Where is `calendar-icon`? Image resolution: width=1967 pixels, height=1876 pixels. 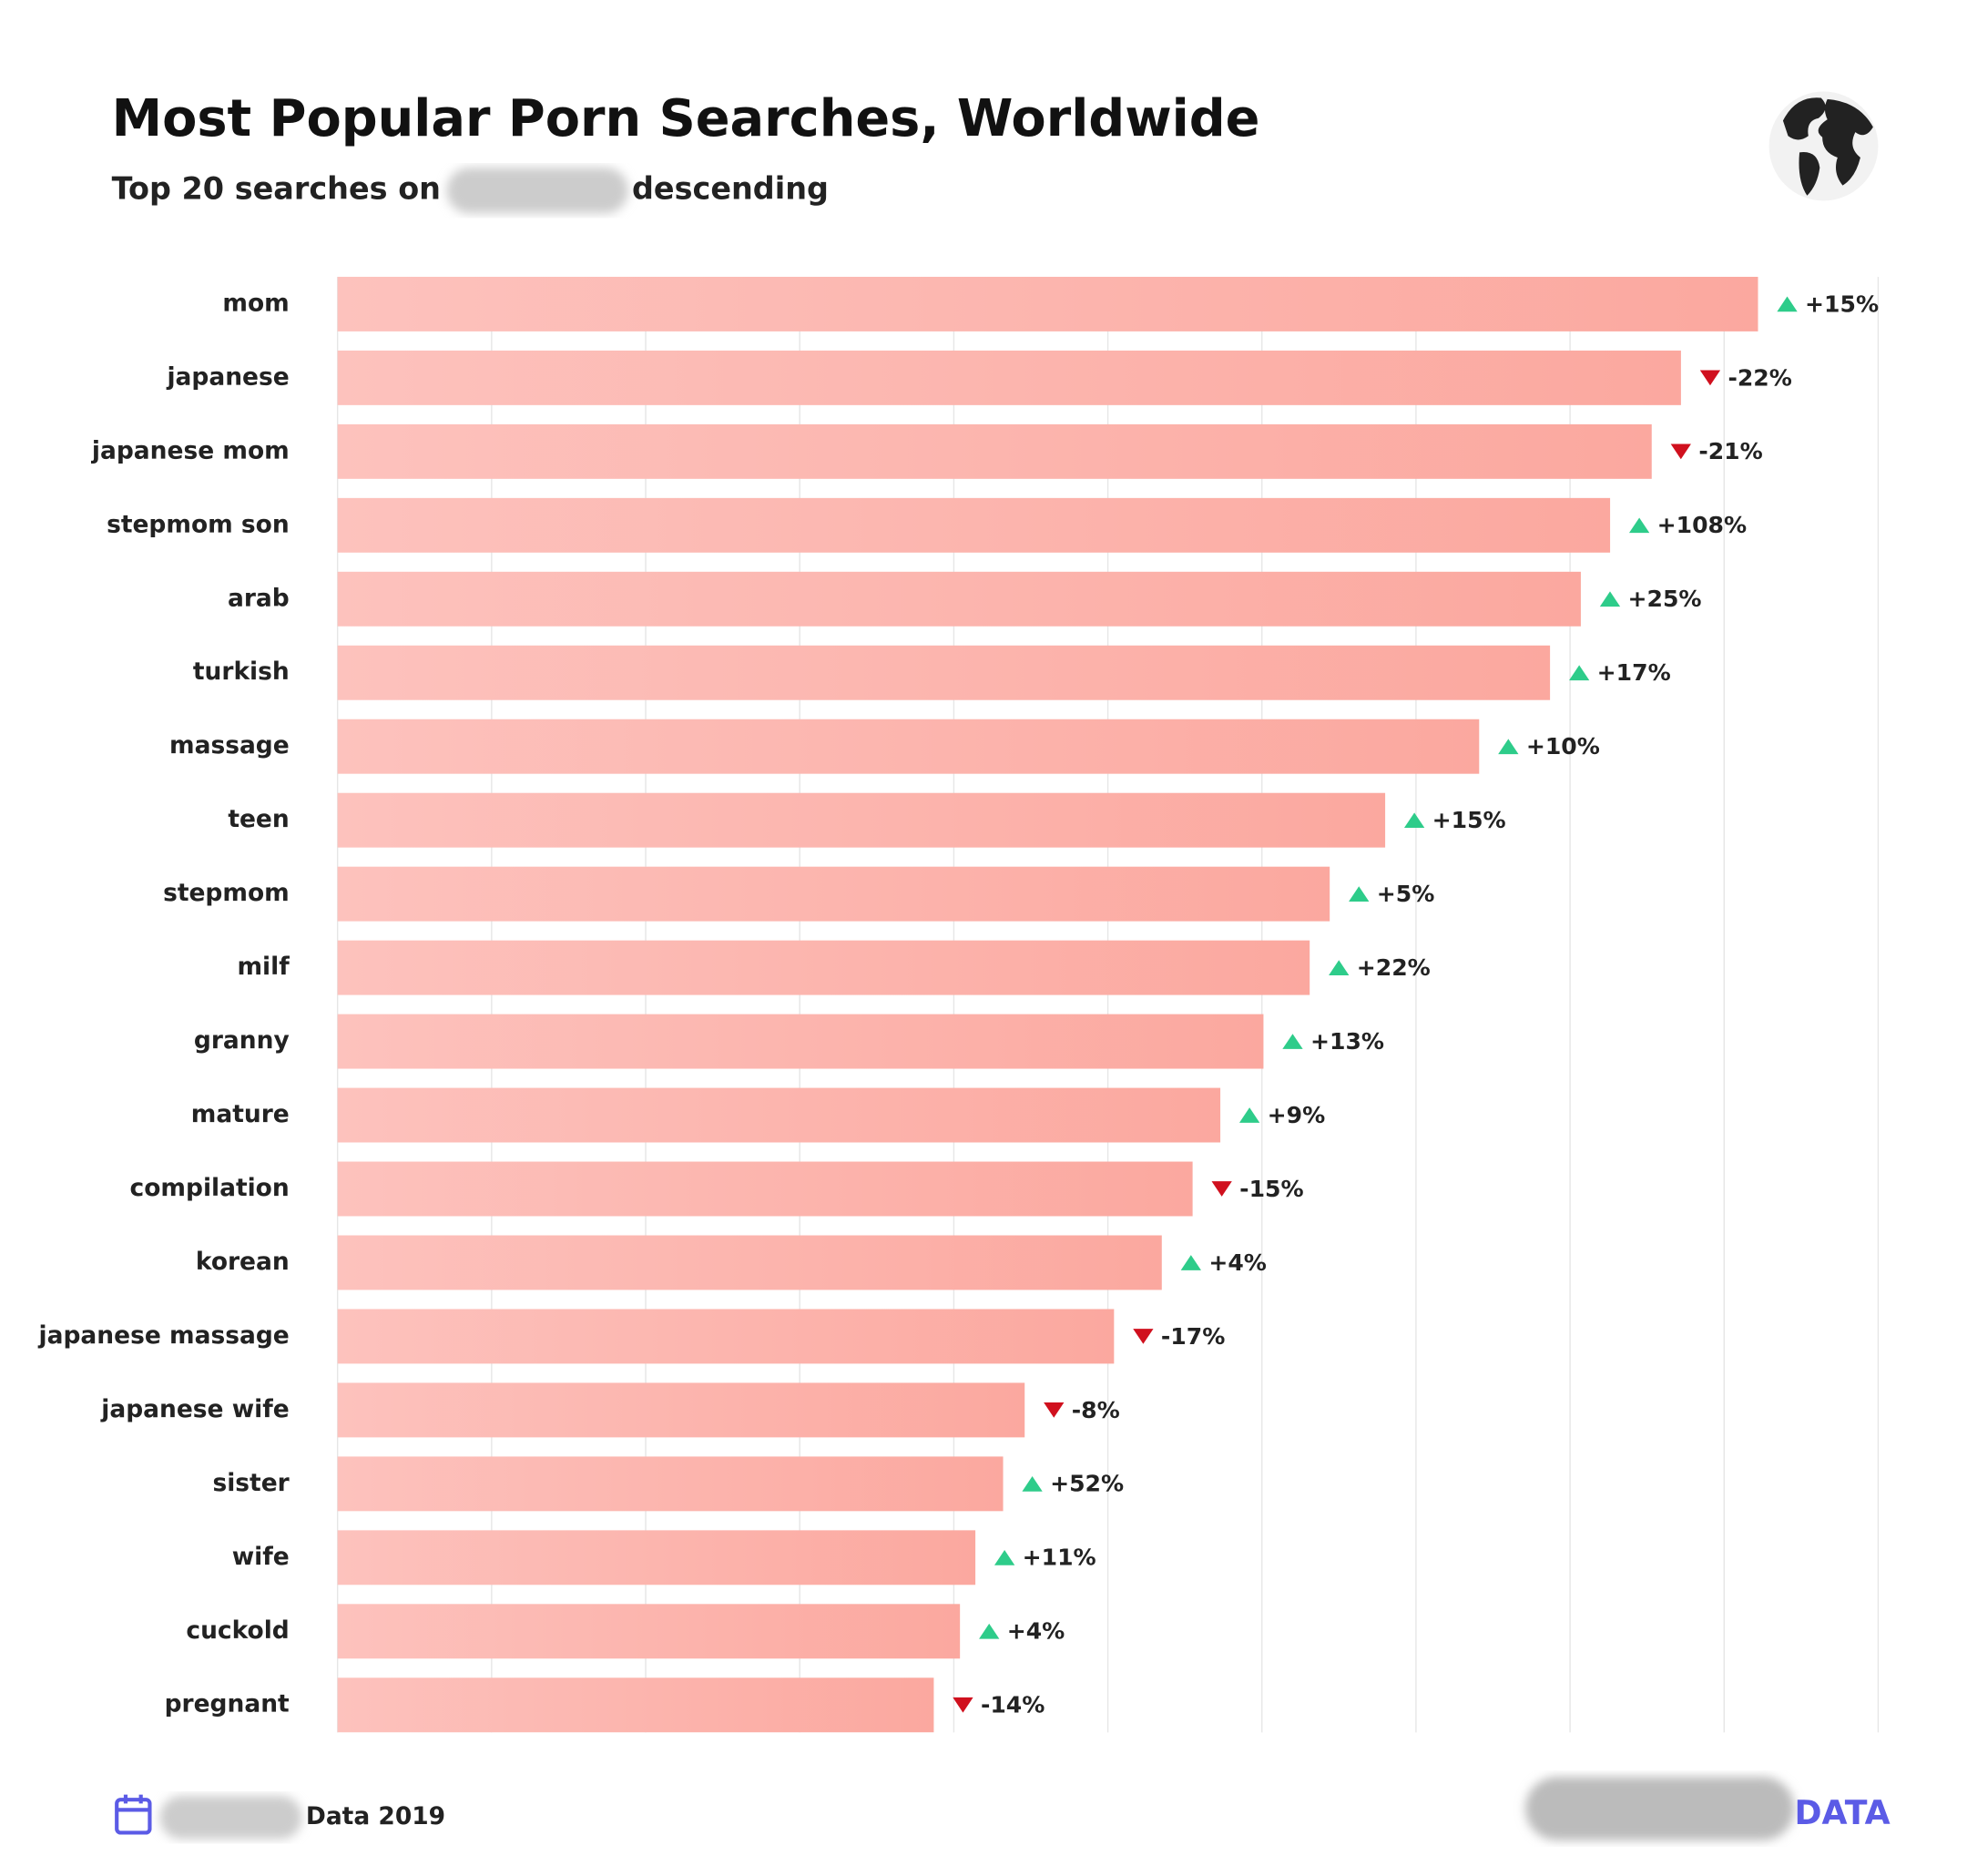
calendar-icon is located at coordinates (133, 1814).